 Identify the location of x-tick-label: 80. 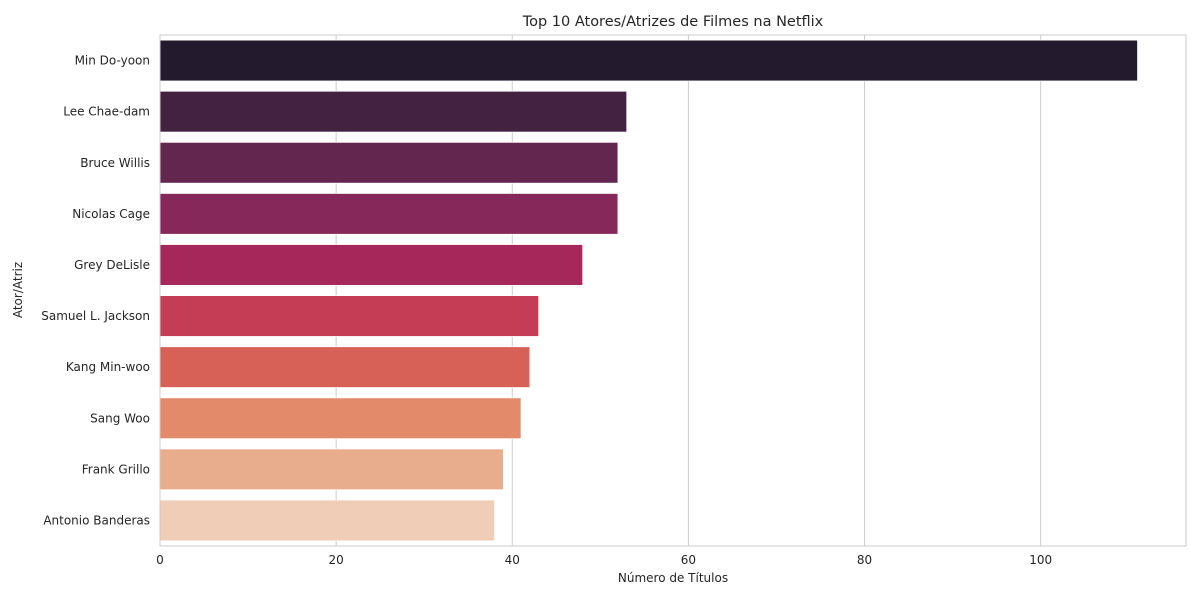
(864, 560).